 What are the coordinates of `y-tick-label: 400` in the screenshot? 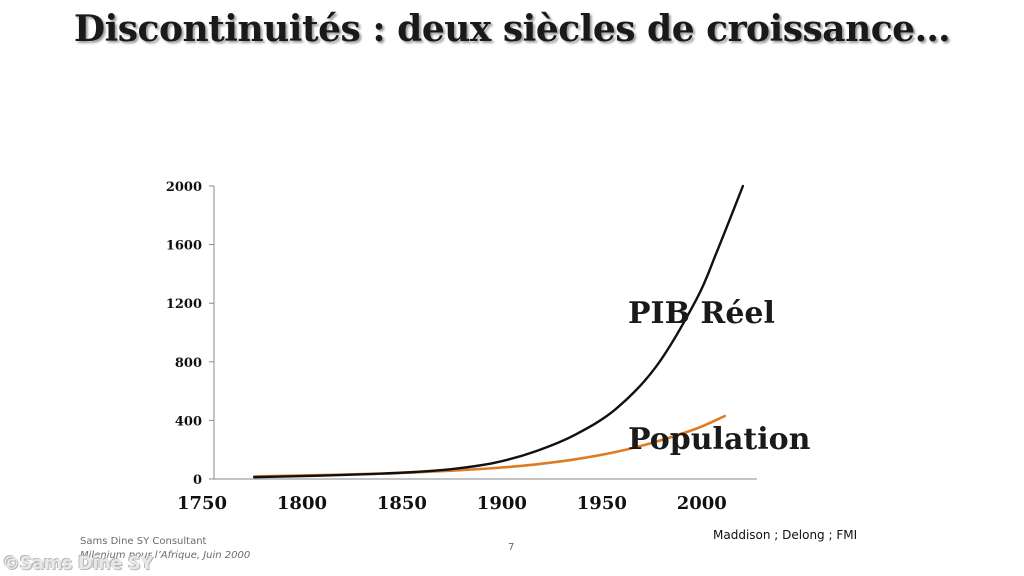 It's located at (188, 421).